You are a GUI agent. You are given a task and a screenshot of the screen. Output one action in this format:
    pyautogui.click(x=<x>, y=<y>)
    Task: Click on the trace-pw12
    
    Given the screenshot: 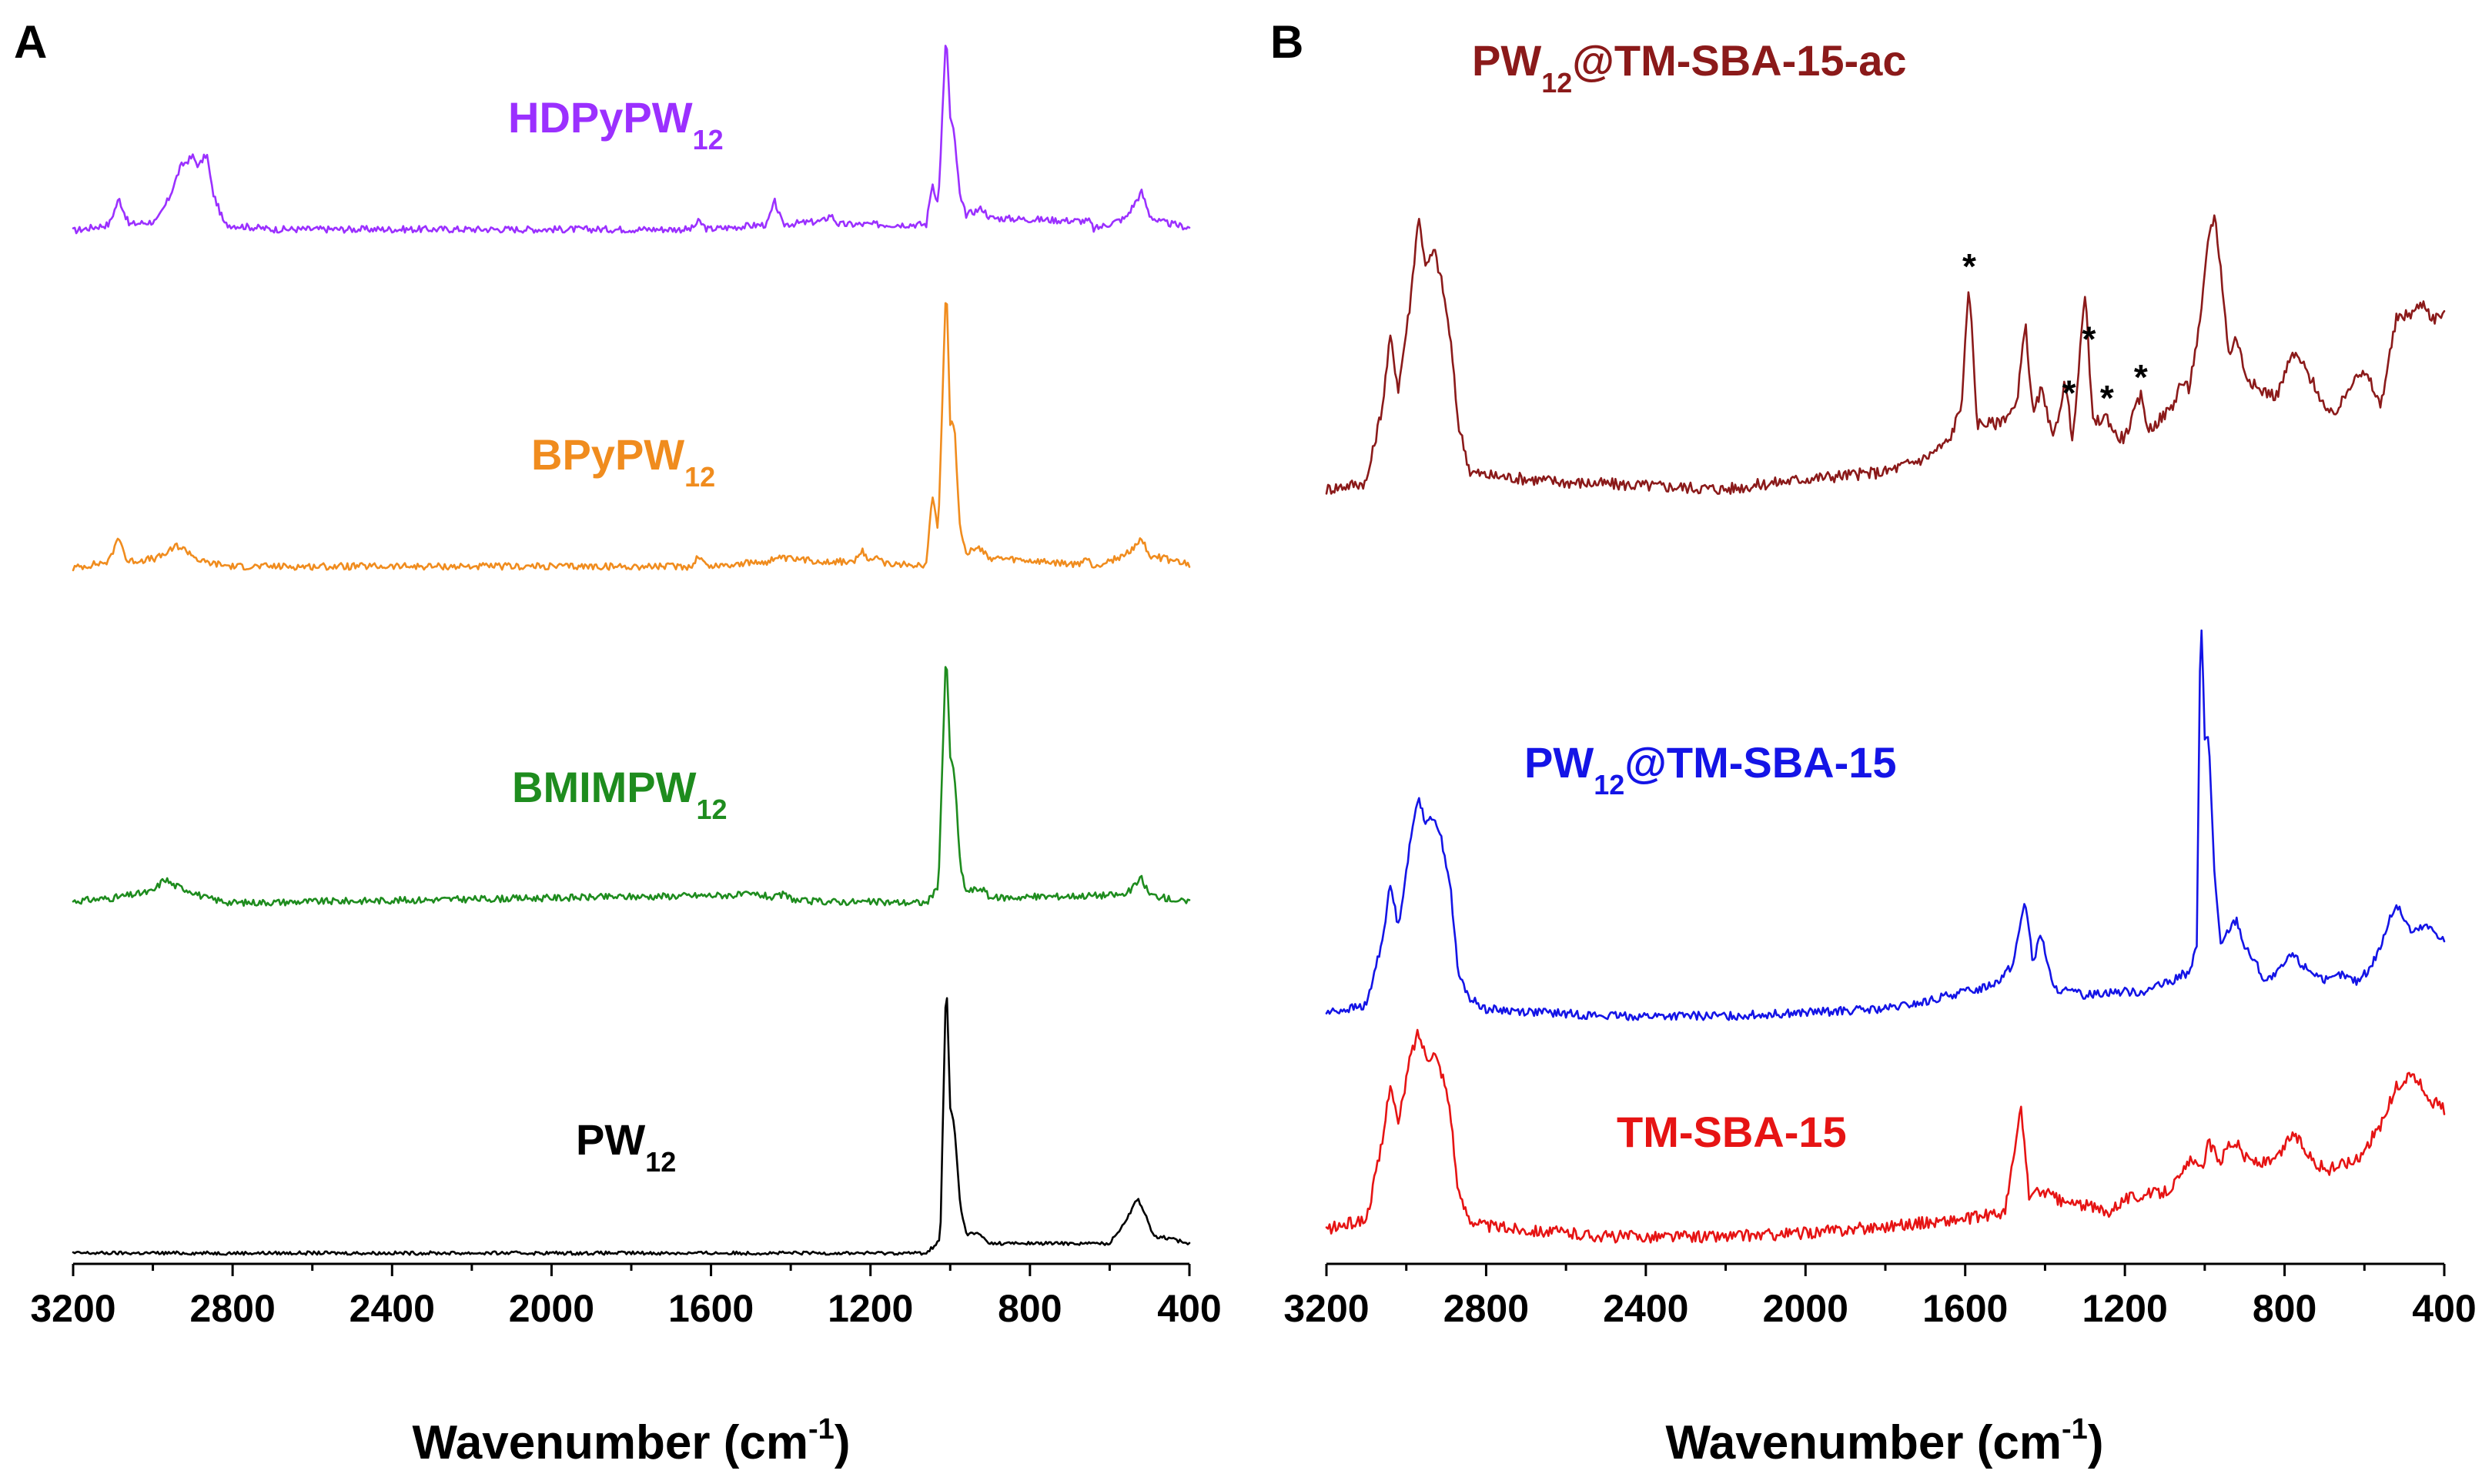 What is the action you would take?
    pyautogui.click(x=631, y=1126)
    